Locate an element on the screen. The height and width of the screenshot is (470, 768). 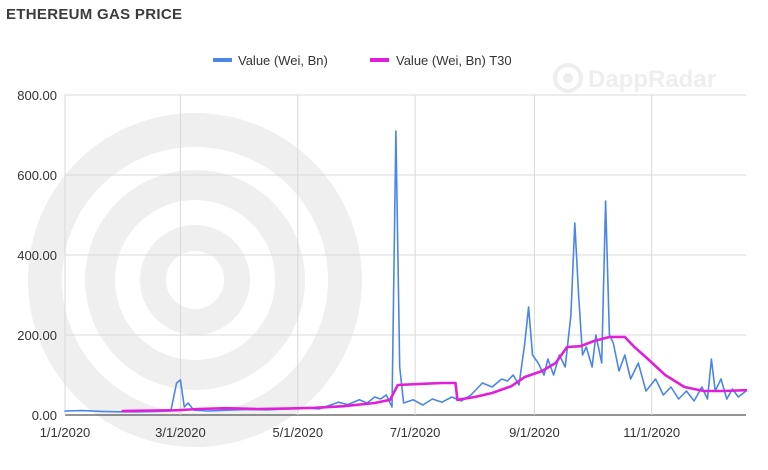
legend-label-value: Value (Wei, Bn) is located at coordinates (283, 60).